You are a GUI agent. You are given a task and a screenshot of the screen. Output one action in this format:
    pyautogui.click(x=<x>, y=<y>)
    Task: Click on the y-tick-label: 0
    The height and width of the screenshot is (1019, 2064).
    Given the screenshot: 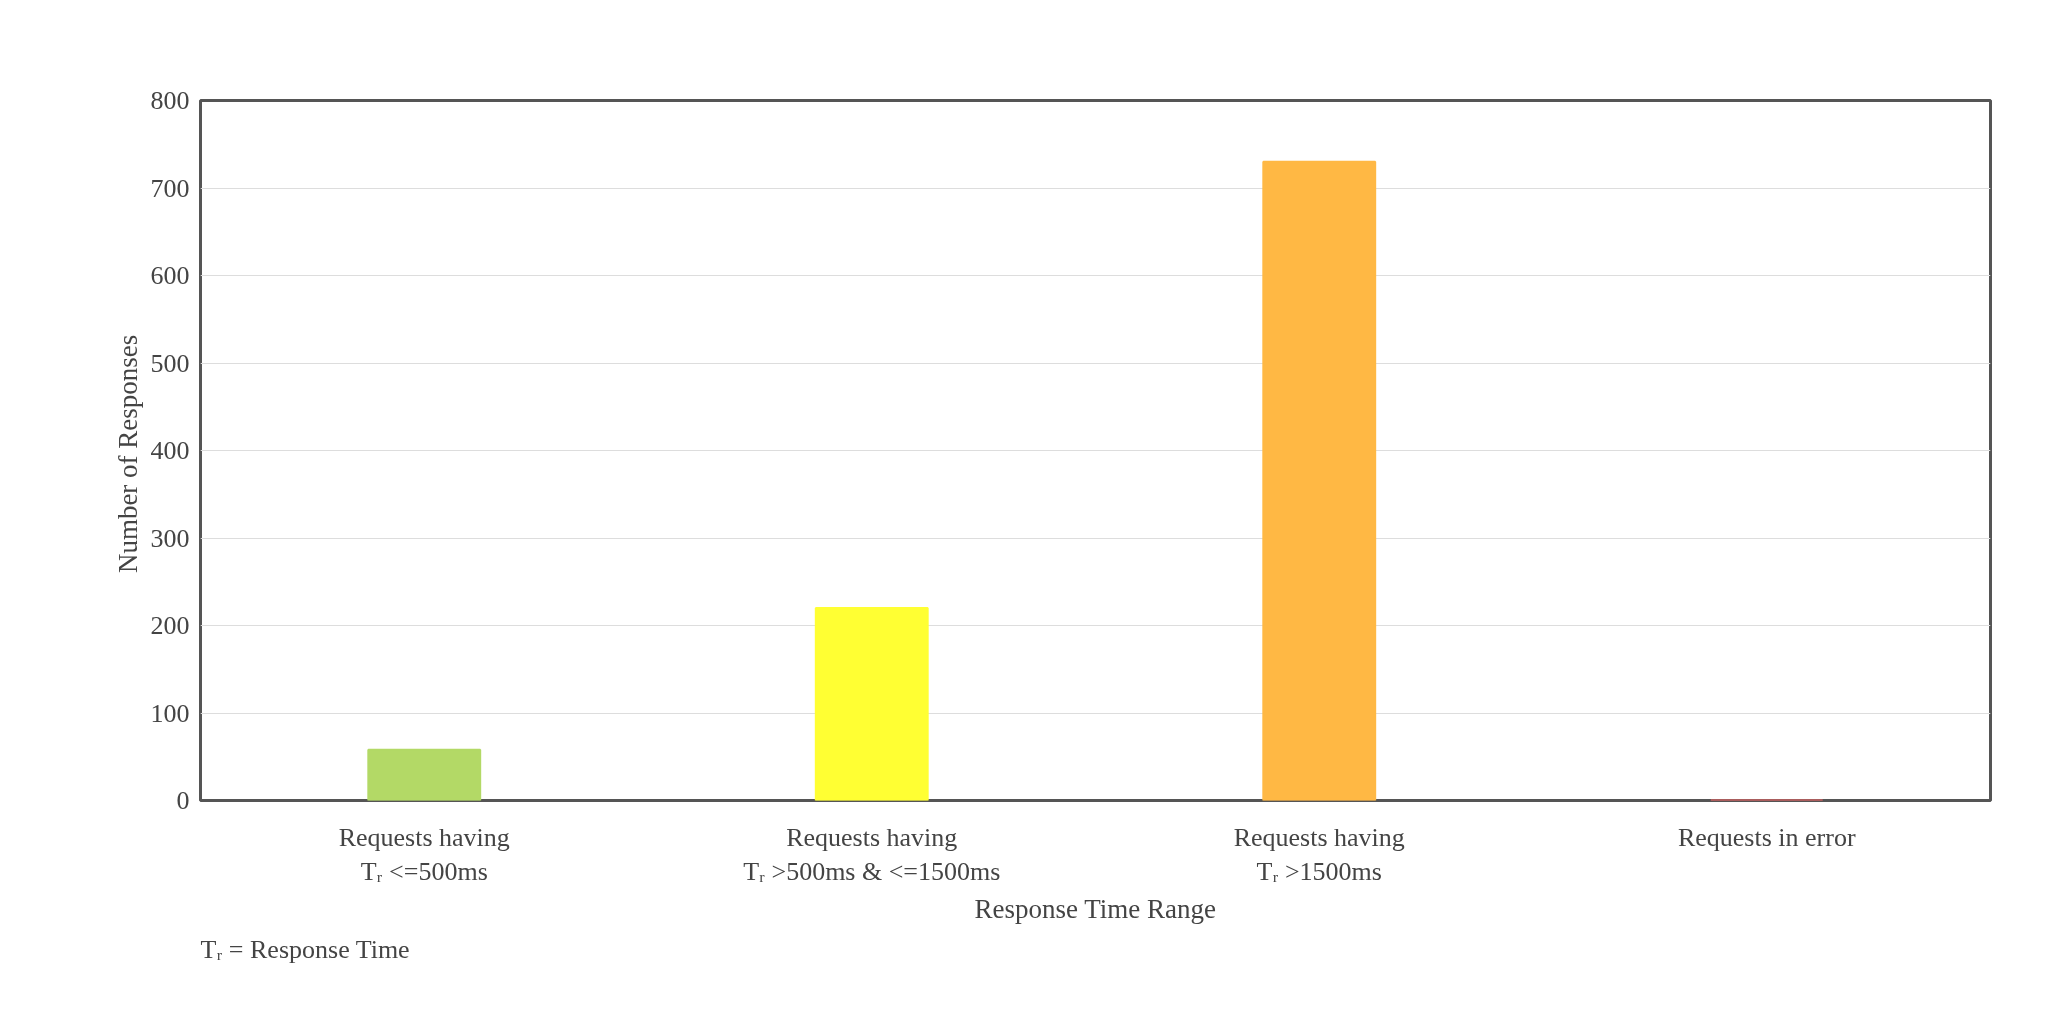 What is the action you would take?
    pyautogui.click(x=183, y=800)
    